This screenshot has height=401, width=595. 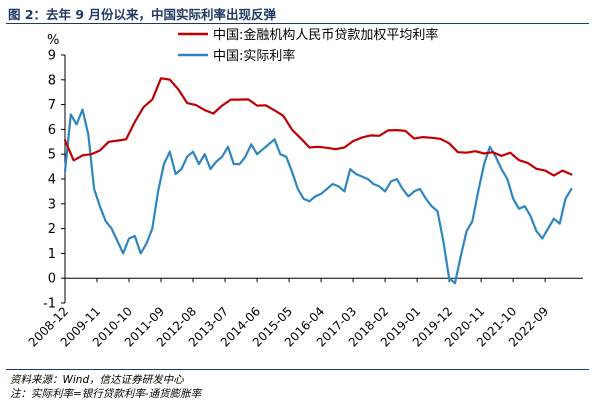 What do you see at coordinates (97, 380) in the screenshot?
I see `source-note: 资料来源：Wind，信达证券研发中心` at bounding box center [97, 380].